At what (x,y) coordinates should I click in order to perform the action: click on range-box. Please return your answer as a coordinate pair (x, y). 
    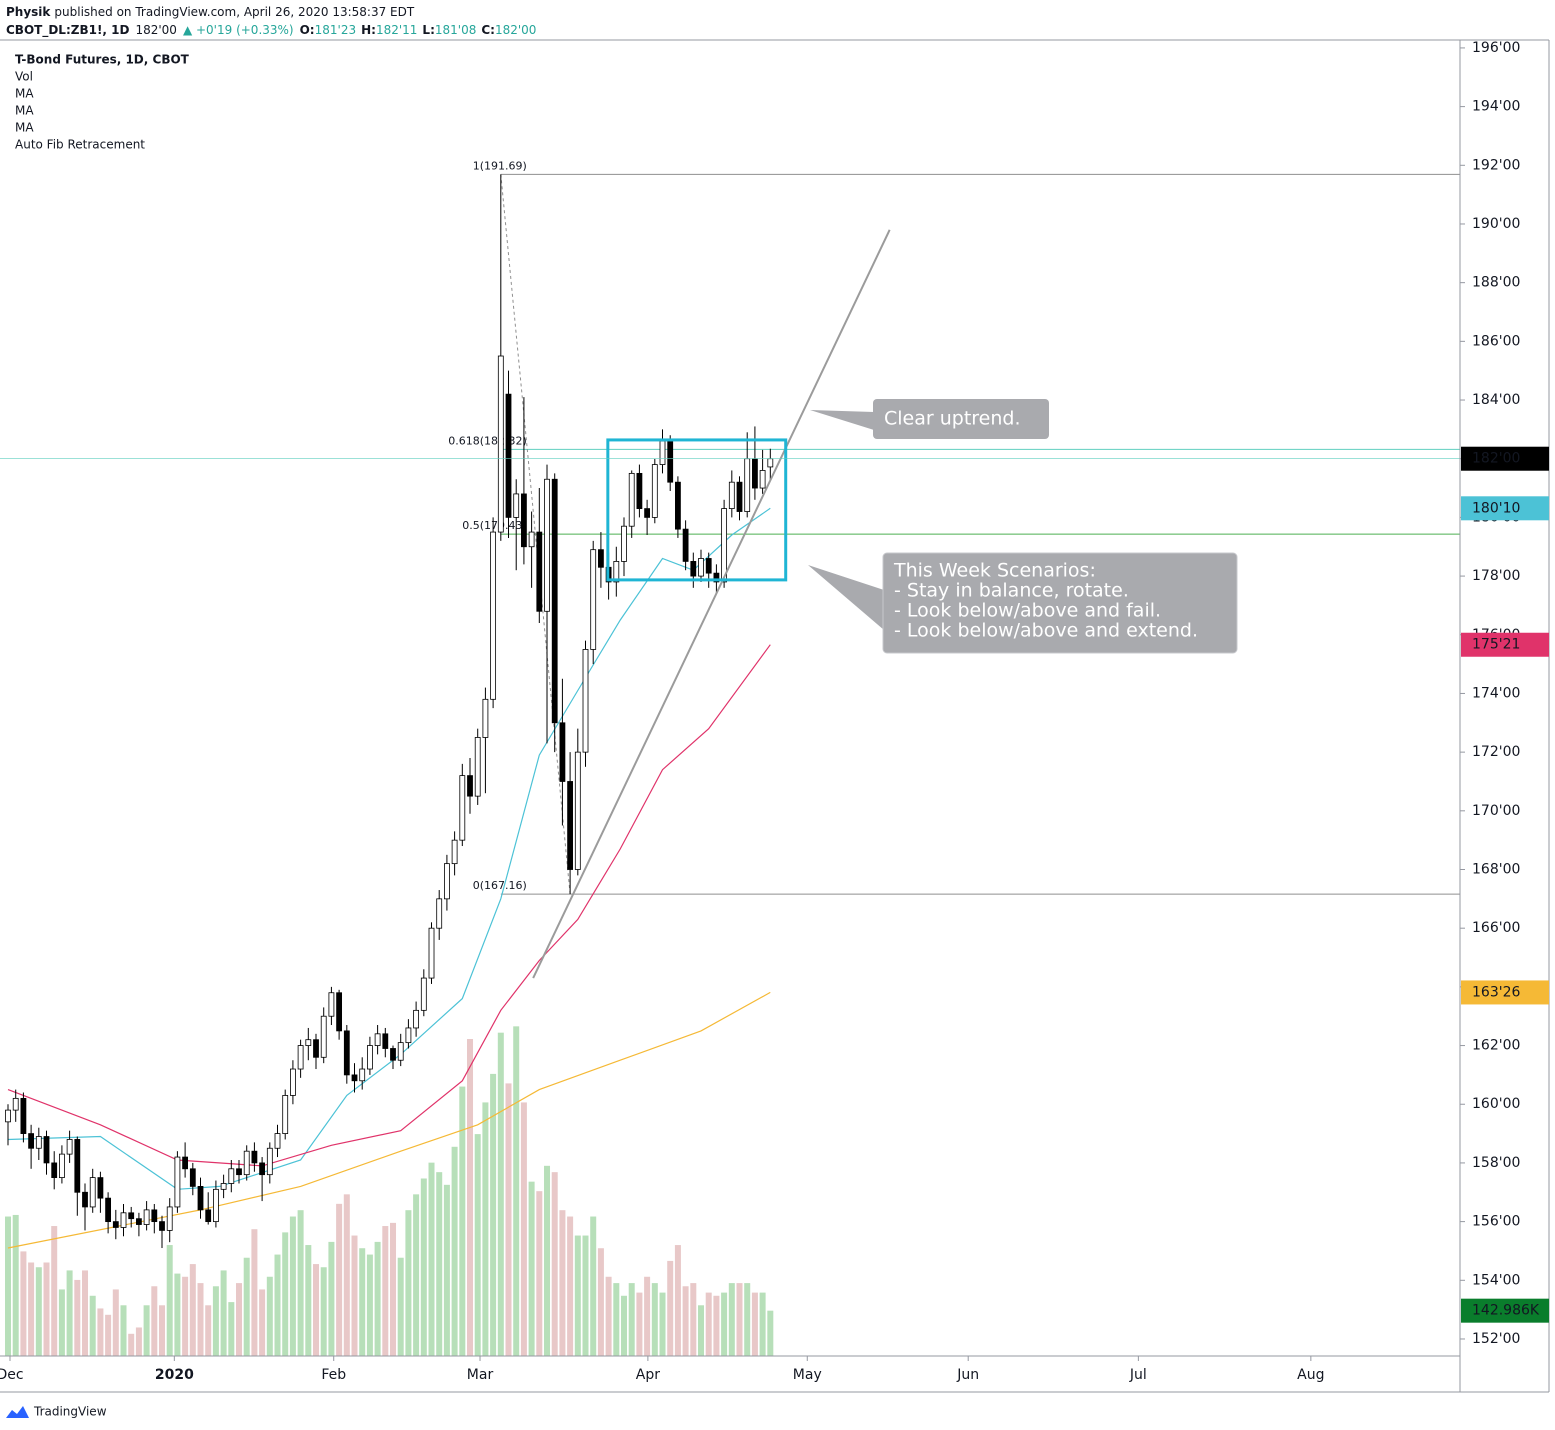
    Looking at the image, I should click on (697, 510).